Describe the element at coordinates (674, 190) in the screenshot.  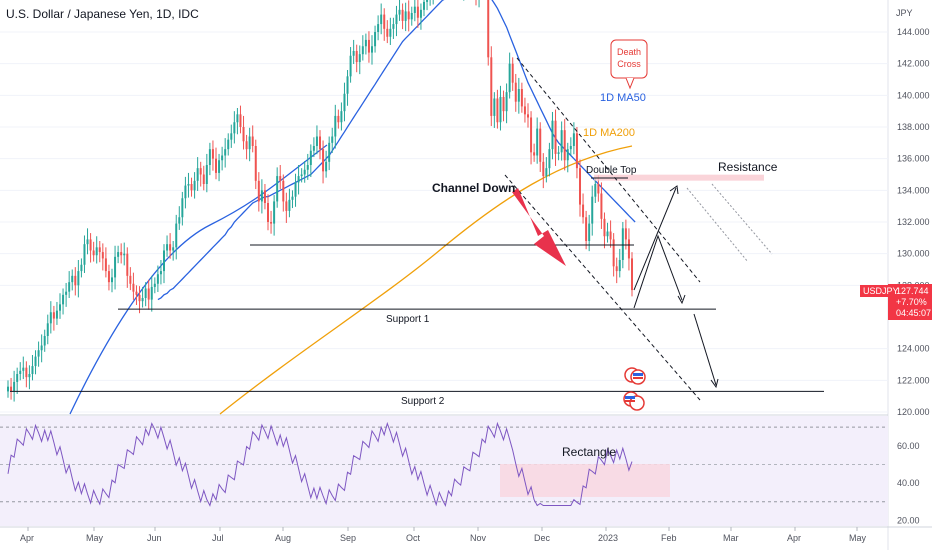
I see `projection-up-arrowhead` at that location.